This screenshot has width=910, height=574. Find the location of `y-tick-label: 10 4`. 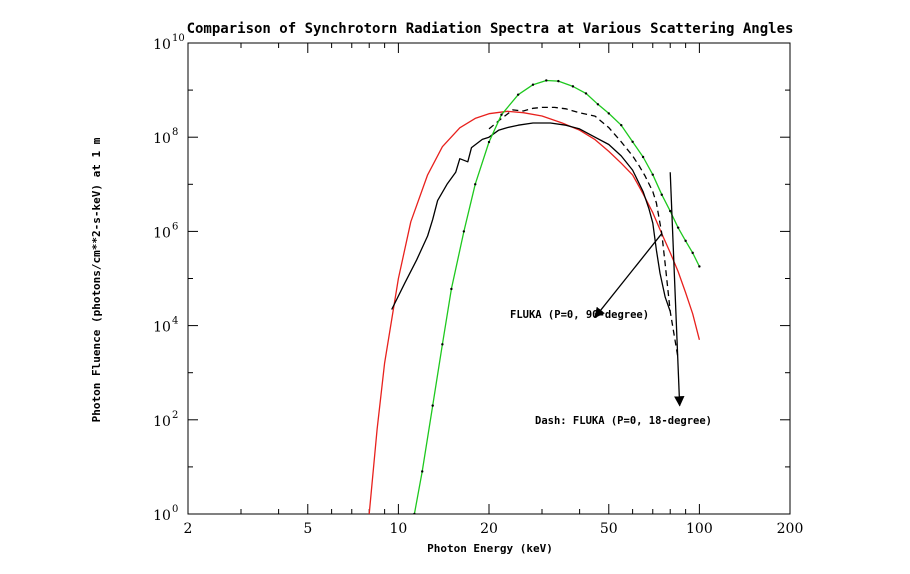

y-tick-label: 10 4 is located at coordinates (165, 326).